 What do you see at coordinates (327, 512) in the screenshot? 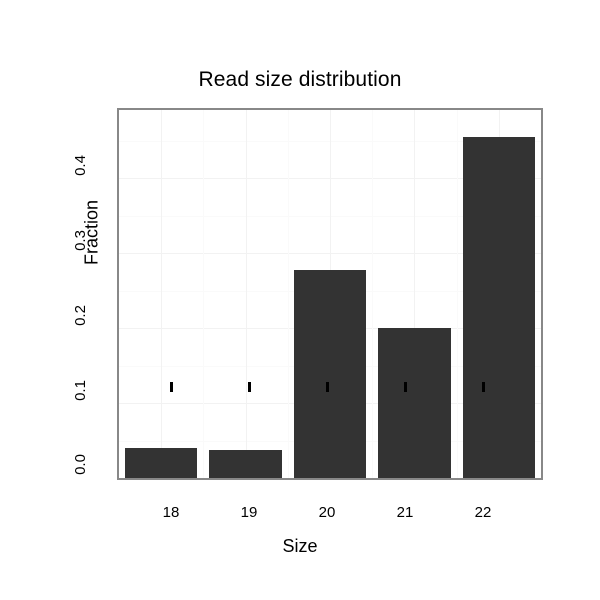
I see `x-tick-label-2: 20` at bounding box center [327, 512].